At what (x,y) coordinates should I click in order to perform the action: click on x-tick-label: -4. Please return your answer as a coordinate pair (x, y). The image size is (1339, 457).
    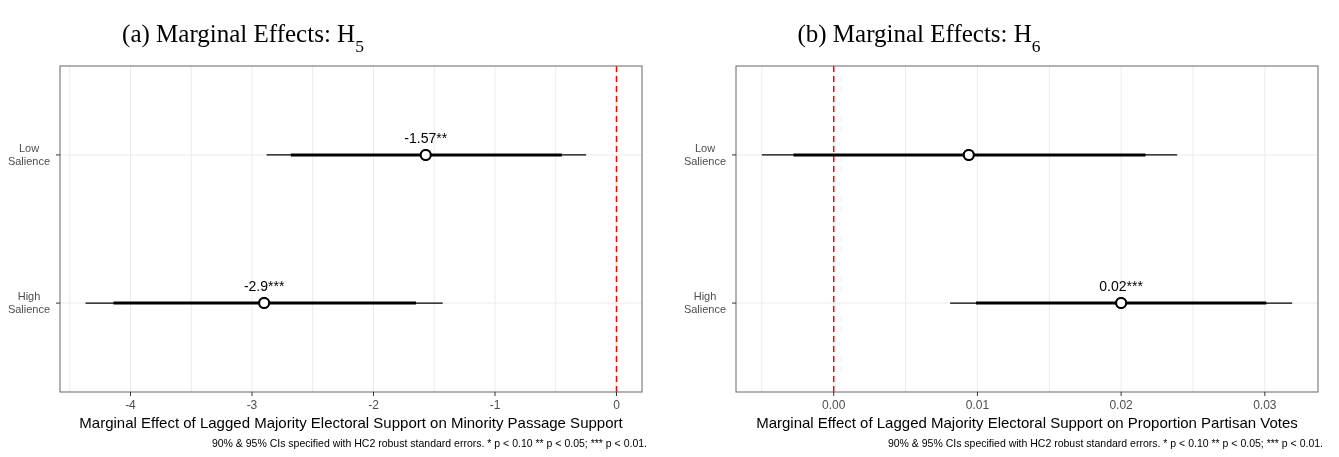
    Looking at the image, I should click on (131, 405).